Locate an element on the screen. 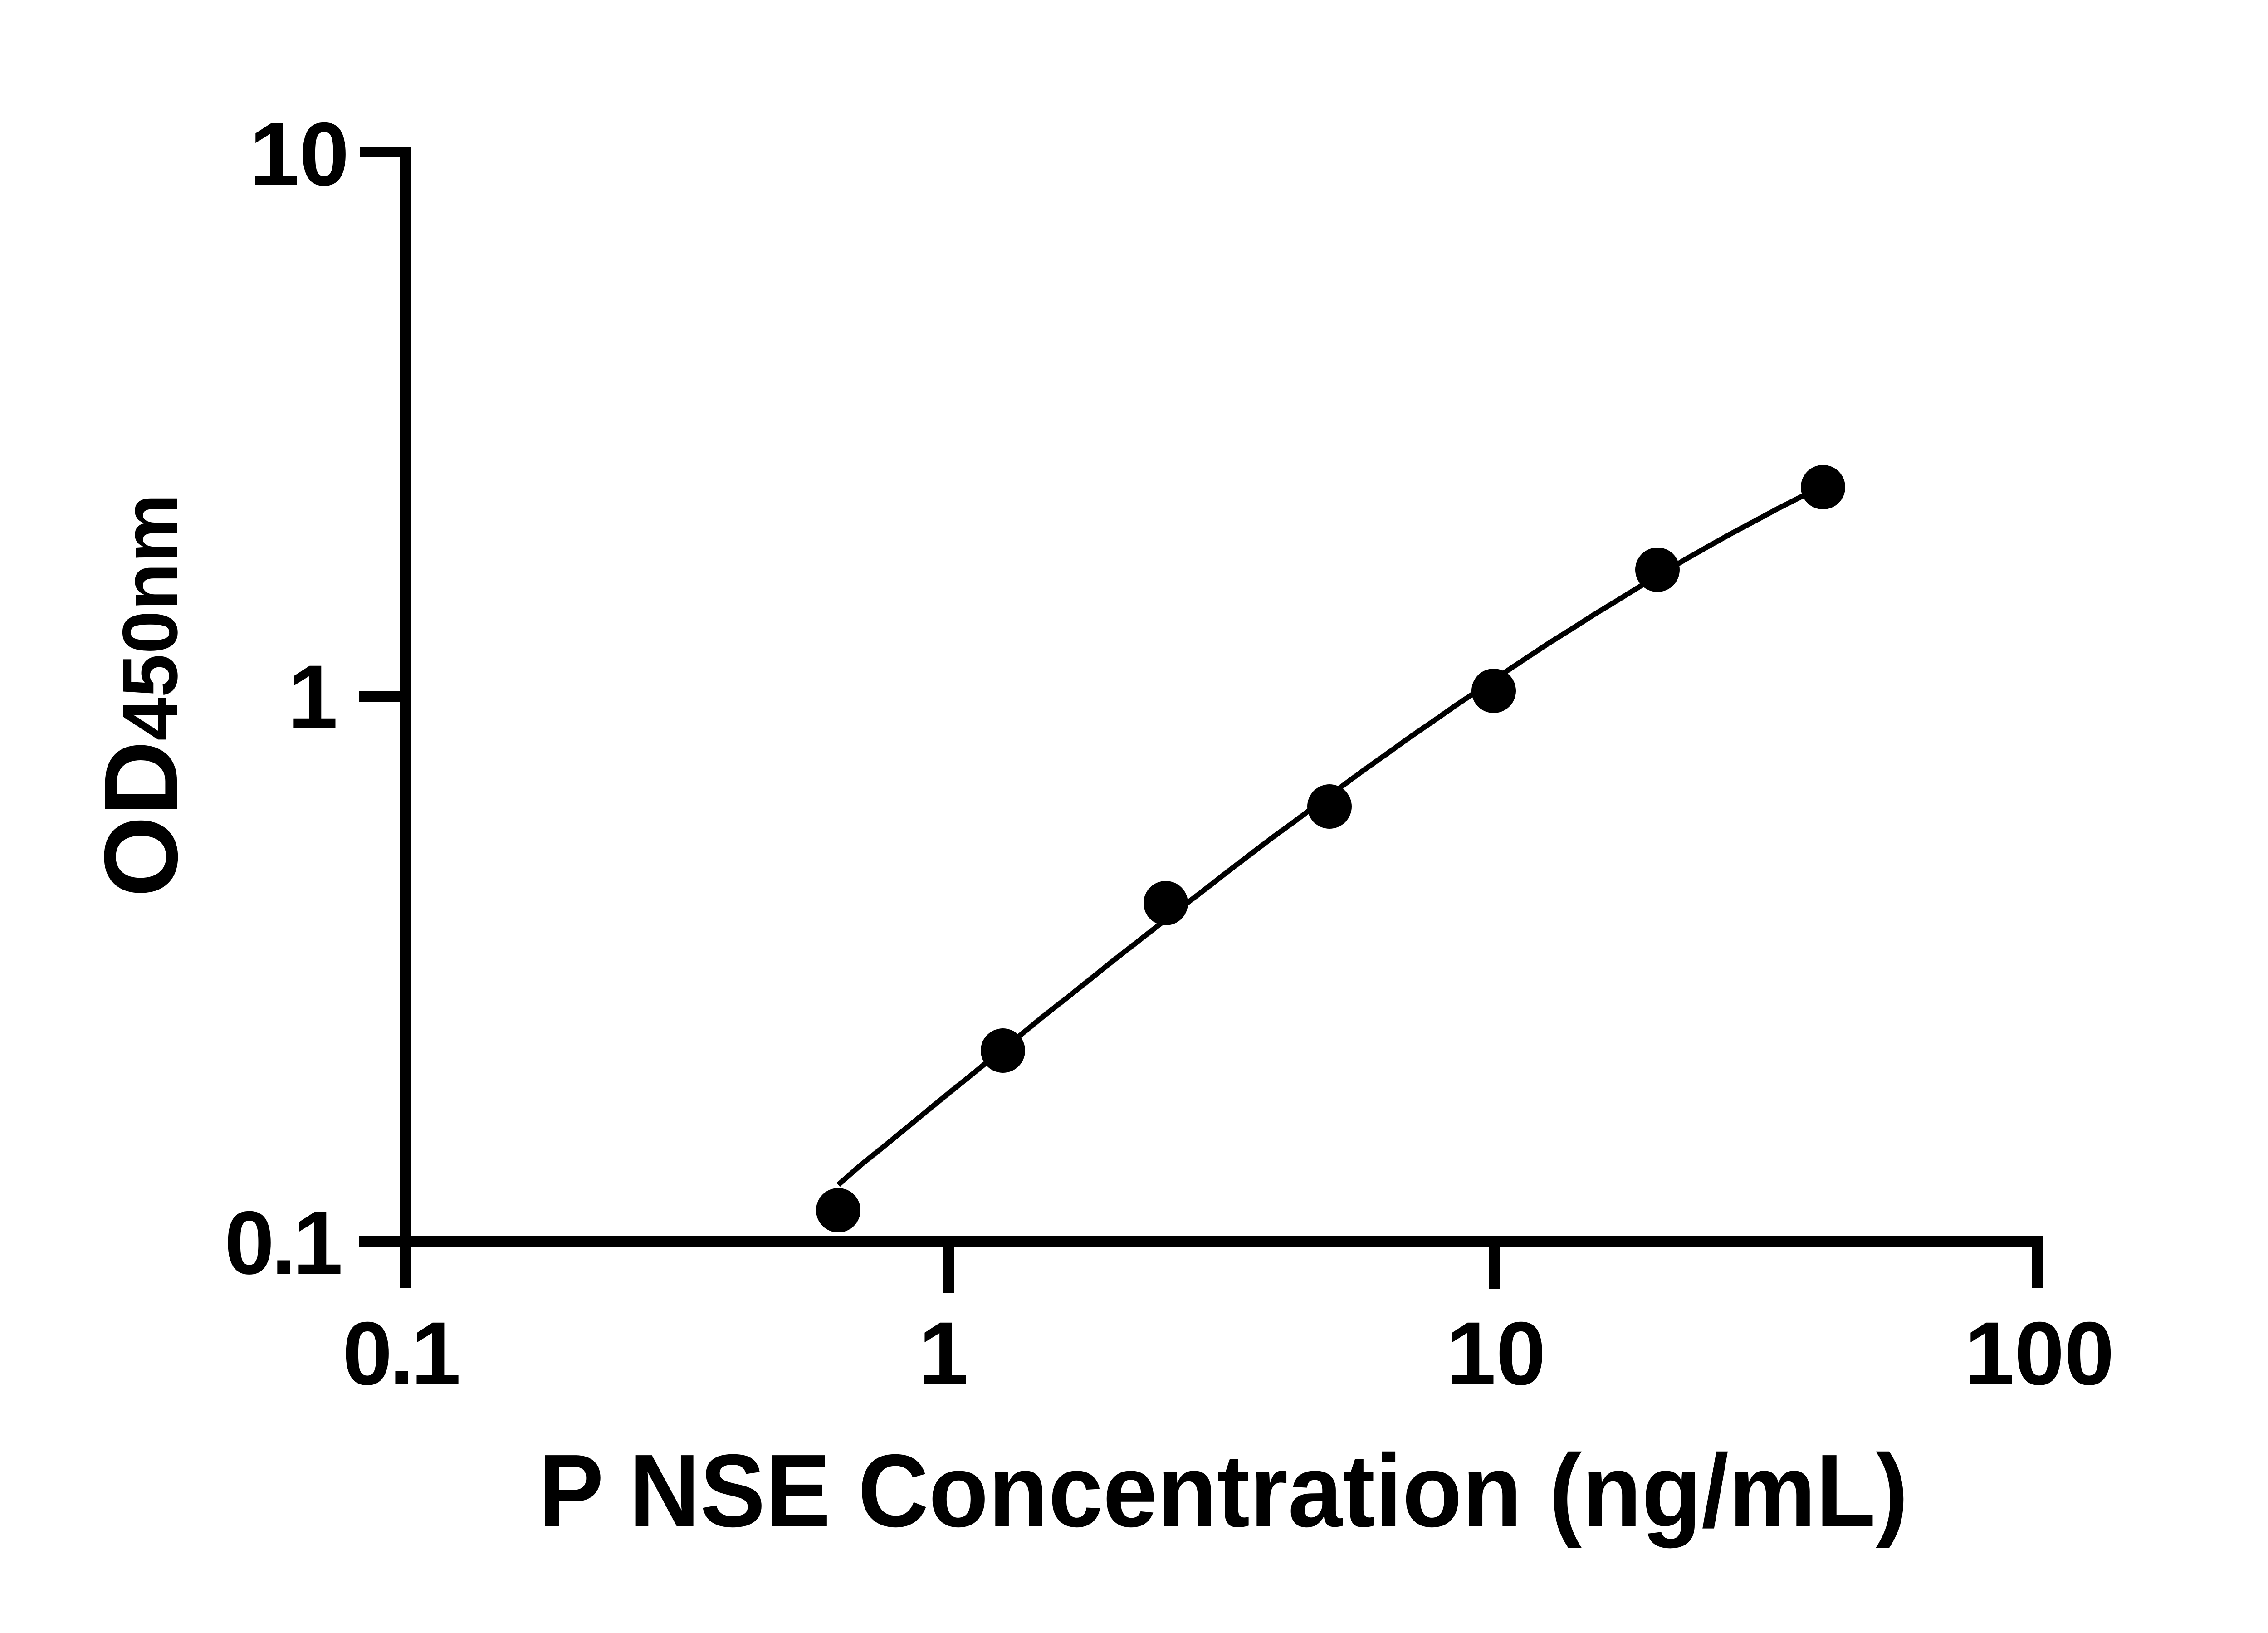 The width and height of the screenshot is (2268, 1633). svg-text: P NSE Concentration (ng/mL) is located at coordinates (1223, 1491).